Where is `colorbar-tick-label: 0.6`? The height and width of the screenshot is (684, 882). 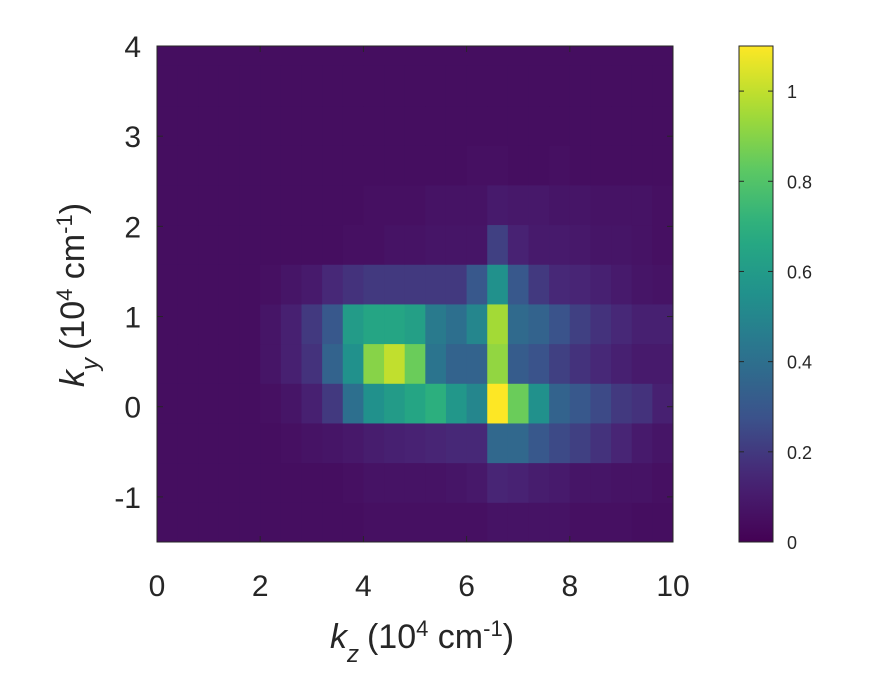 colorbar-tick-label: 0.6 is located at coordinates (799, 272).